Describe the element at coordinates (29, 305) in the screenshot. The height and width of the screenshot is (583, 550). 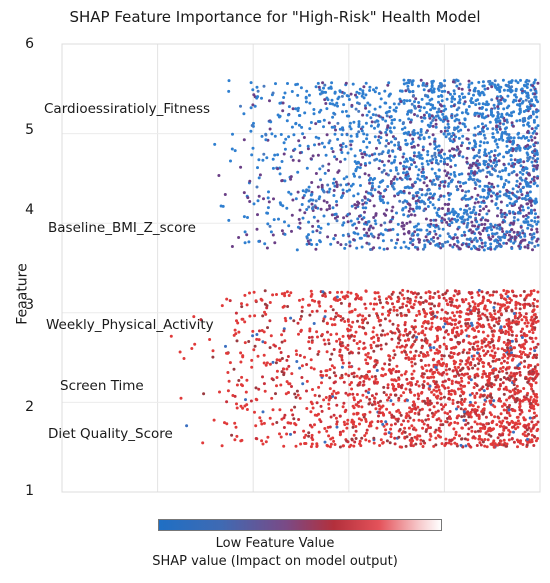
I see `y-tick-3: 3` at that location.